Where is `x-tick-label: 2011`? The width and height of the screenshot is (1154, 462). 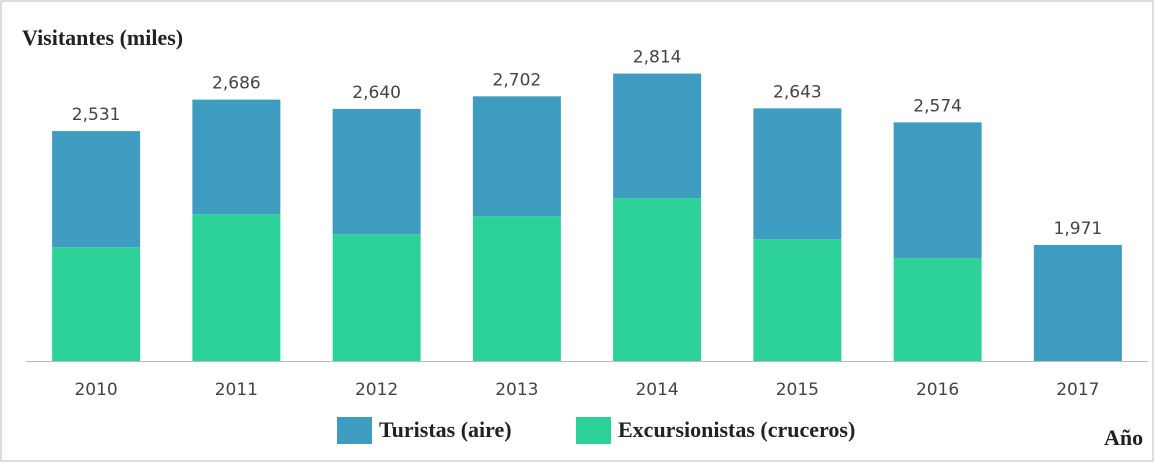 x-tick-label: 2011 is located at coordinates (236, 390).